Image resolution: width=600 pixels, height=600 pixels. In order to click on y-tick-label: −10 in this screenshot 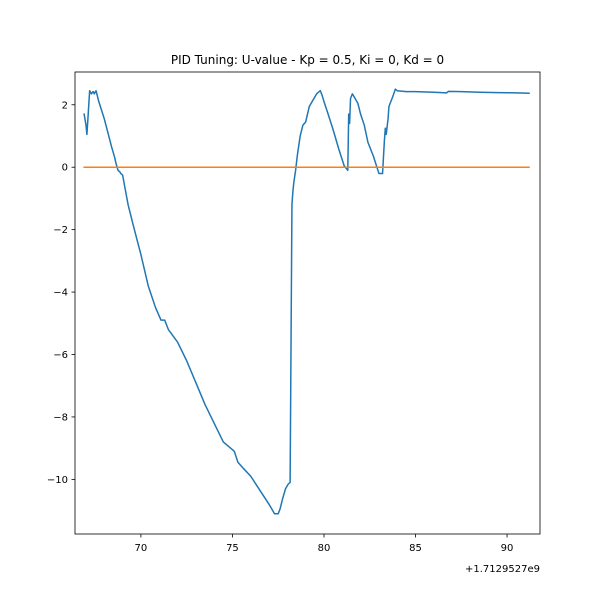, I will do `click(57, 480)`.